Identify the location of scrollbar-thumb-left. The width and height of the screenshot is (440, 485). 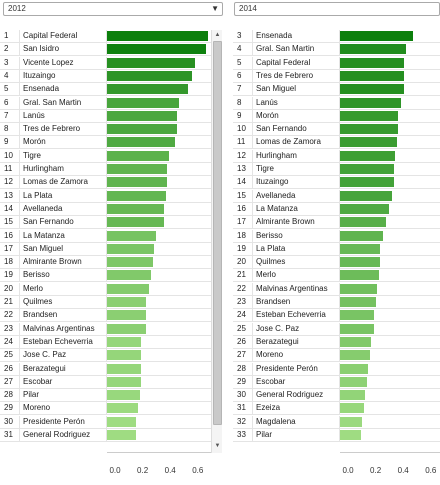
(217, 233).